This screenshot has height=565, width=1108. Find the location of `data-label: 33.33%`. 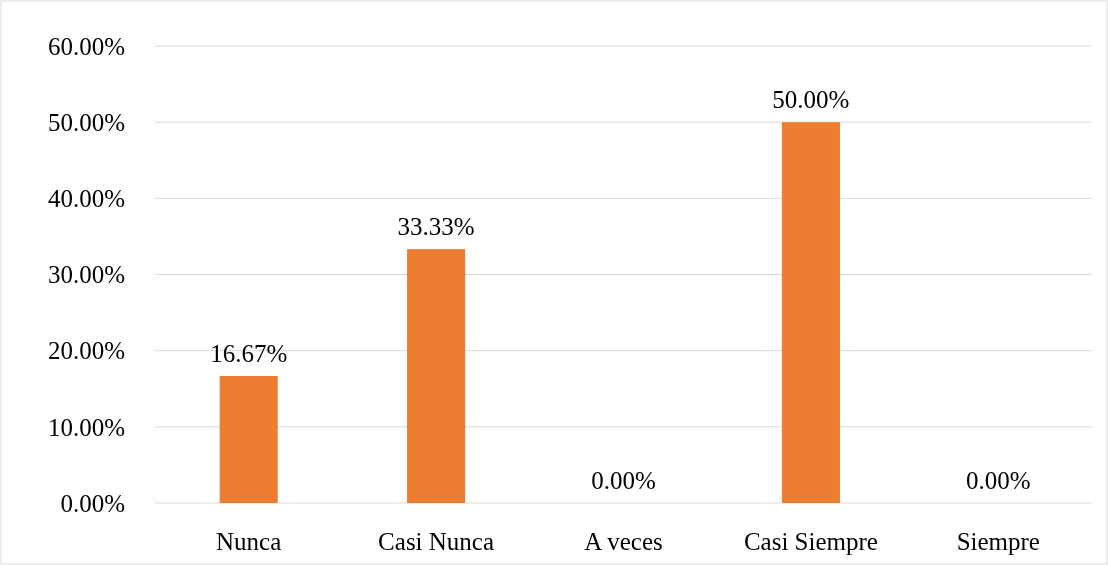

data-label: 33.33% is located at coordinates (436, 227).